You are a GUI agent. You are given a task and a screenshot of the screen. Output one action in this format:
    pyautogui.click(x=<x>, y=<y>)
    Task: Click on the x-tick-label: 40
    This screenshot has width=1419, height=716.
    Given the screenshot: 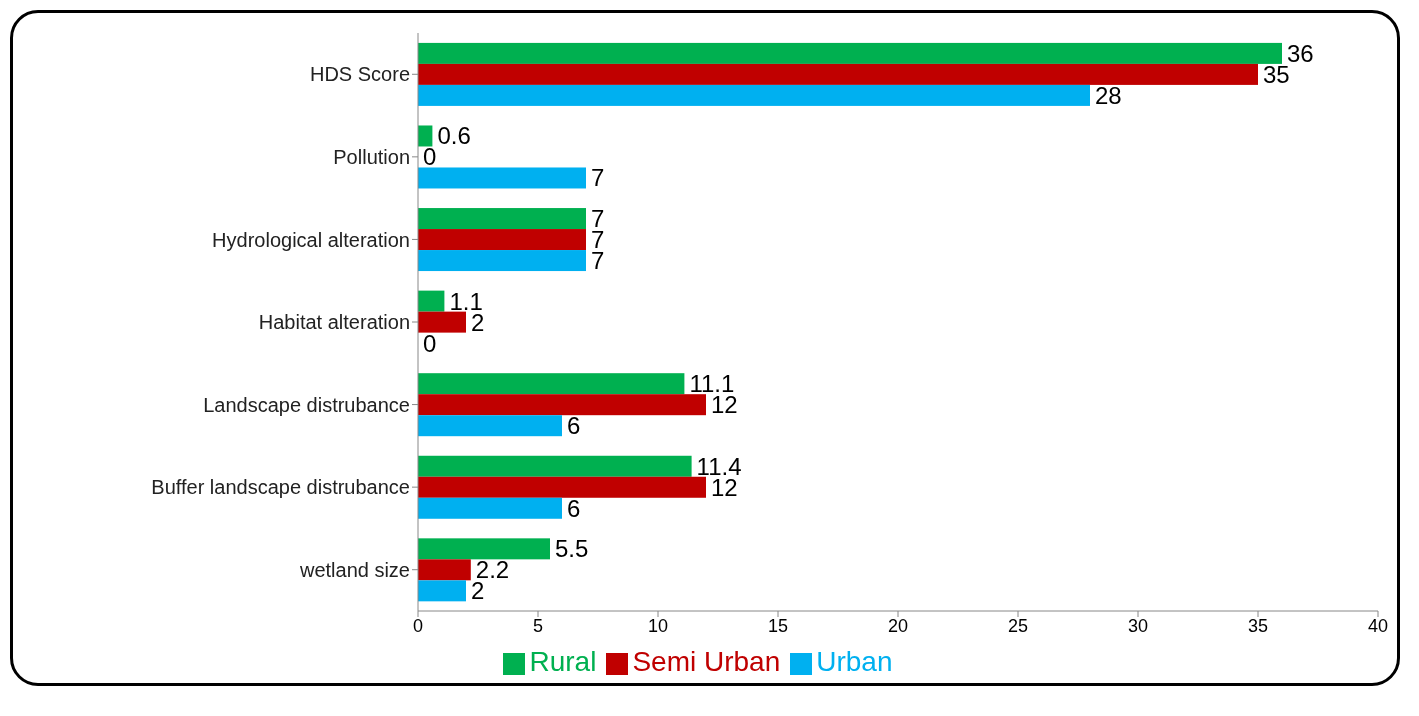 What is the action you would take?
    pyautogui.click(x=1378, y=625)
    